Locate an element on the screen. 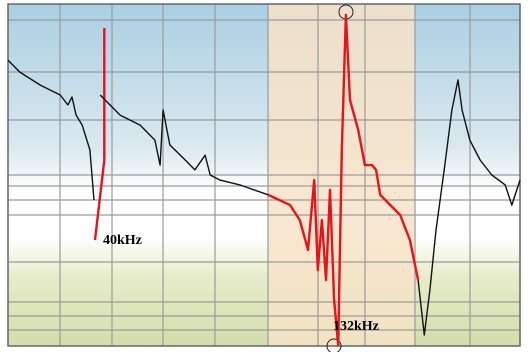 The image size is (530, 352). dip-marker is located at coordinates (334, 345).